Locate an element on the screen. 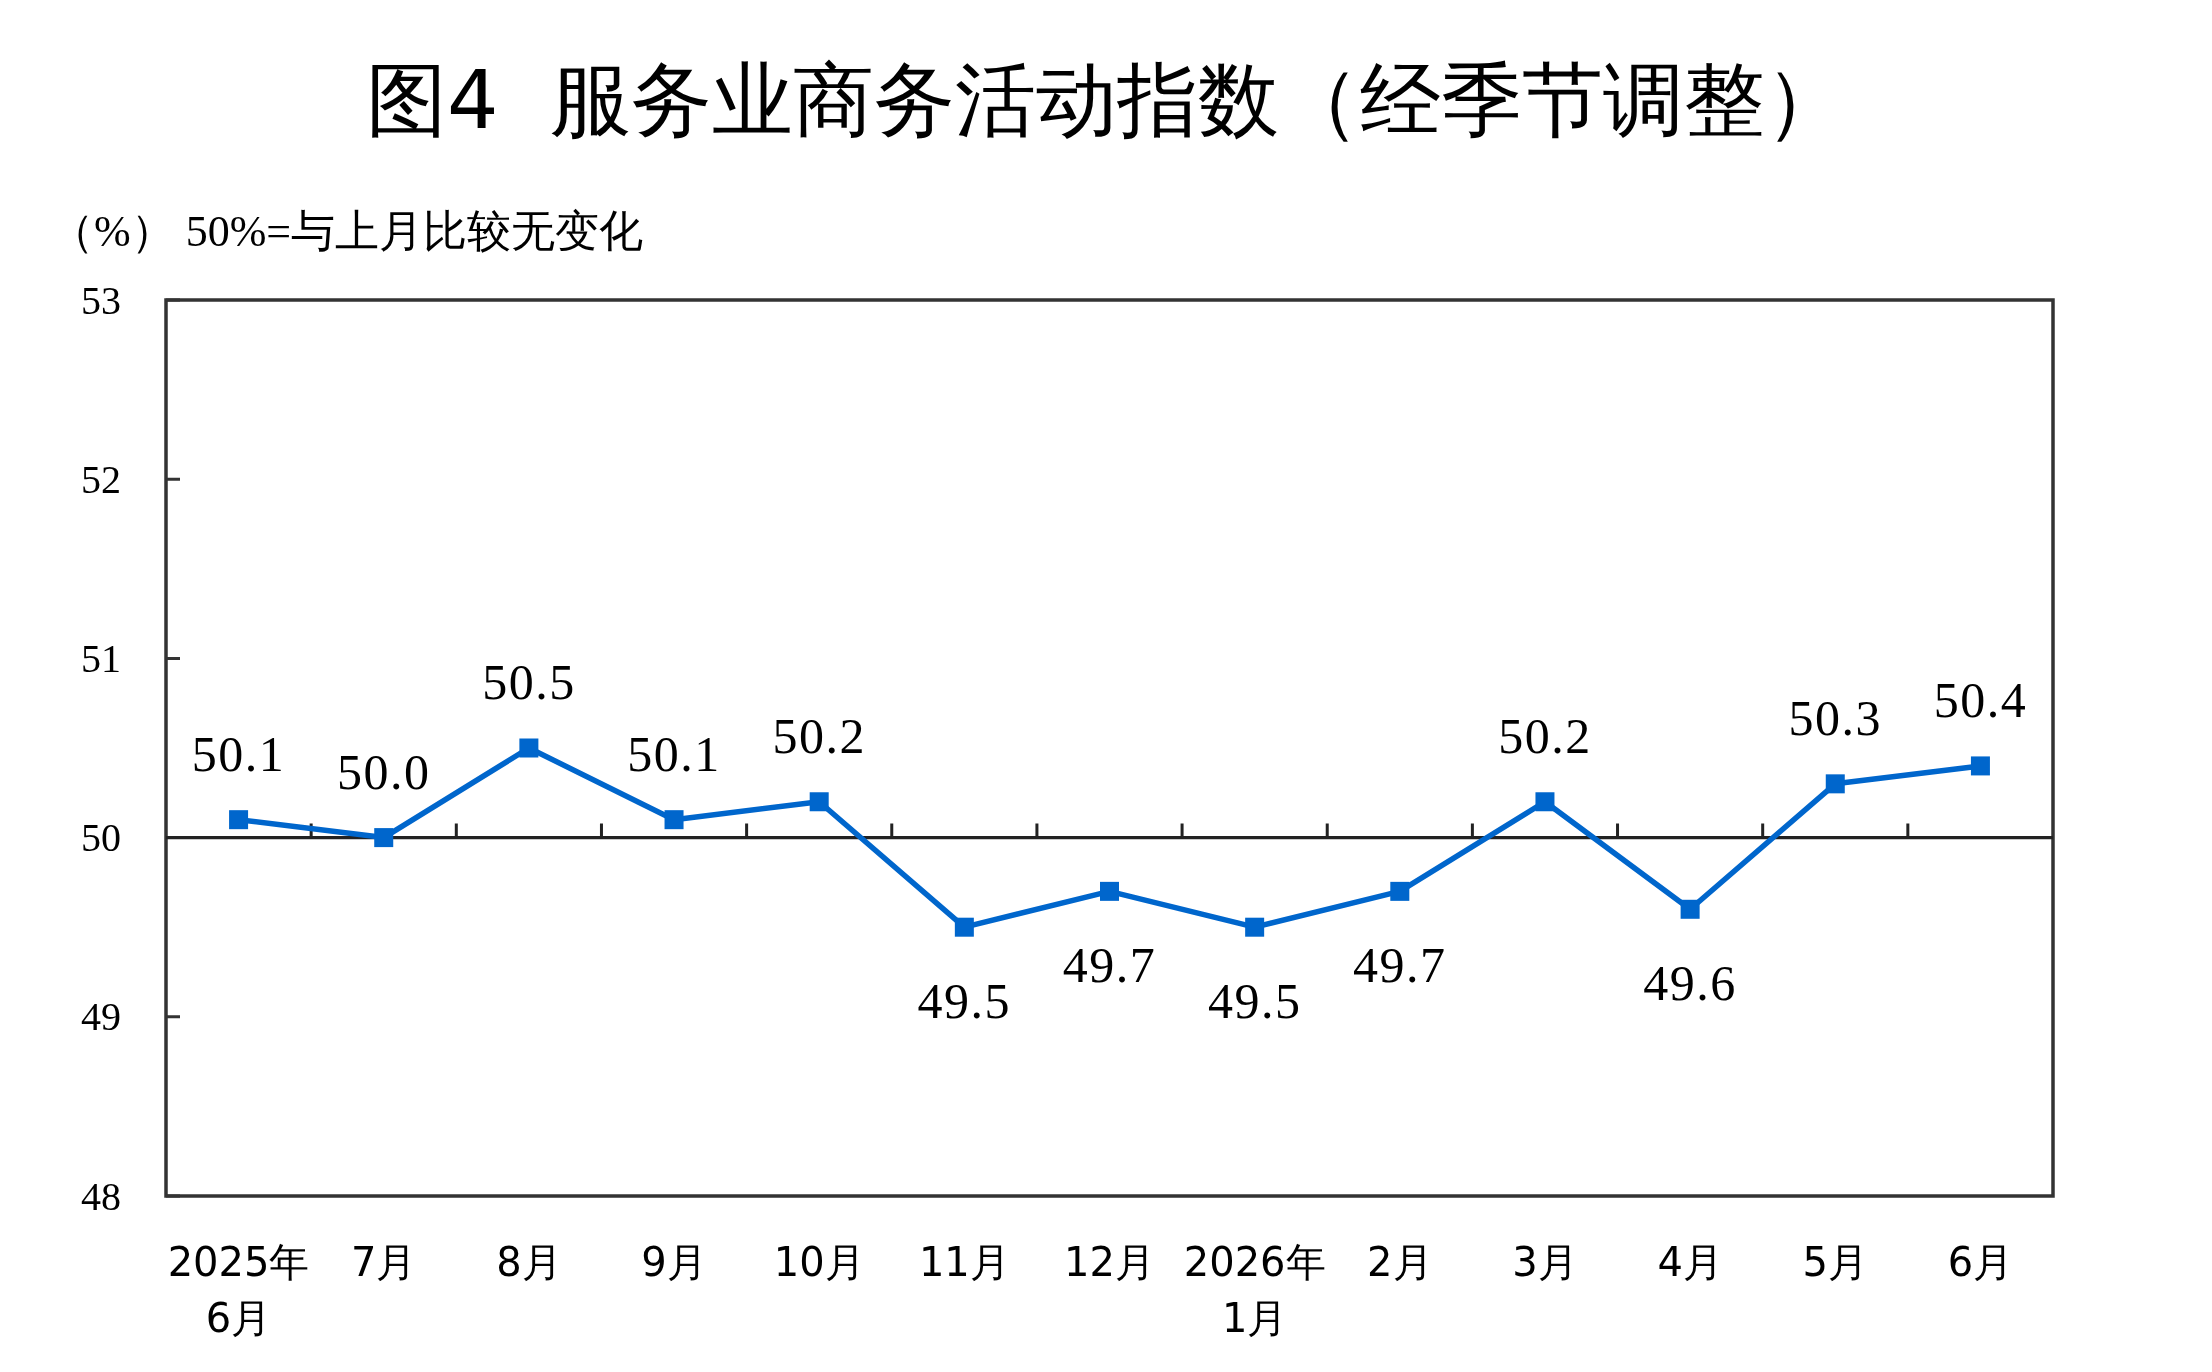 This screenshot has width=2212, height=1372. x-tick-label: 5月 is located at coordinates (1835, 1262).